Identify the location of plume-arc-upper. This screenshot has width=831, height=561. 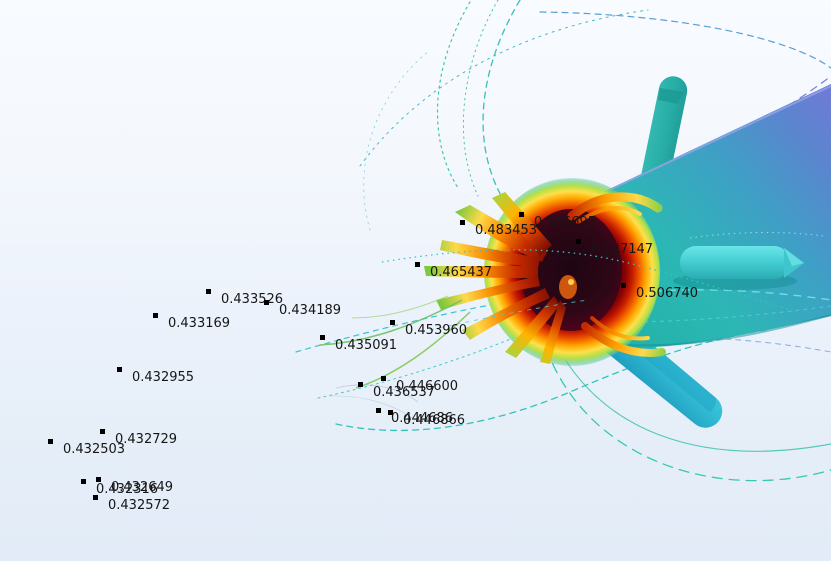
(615, 206).